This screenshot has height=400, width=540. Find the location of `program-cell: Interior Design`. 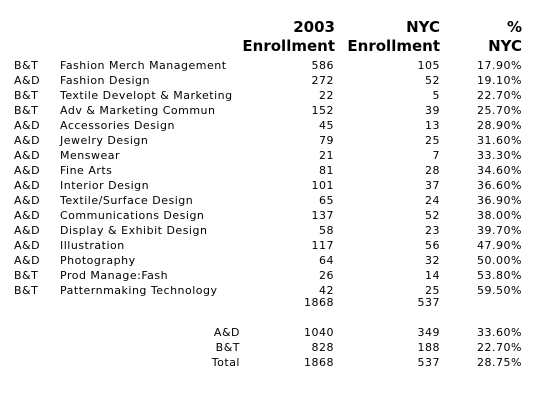

program-cell: Interior Design is located at coordinates (105, 185).